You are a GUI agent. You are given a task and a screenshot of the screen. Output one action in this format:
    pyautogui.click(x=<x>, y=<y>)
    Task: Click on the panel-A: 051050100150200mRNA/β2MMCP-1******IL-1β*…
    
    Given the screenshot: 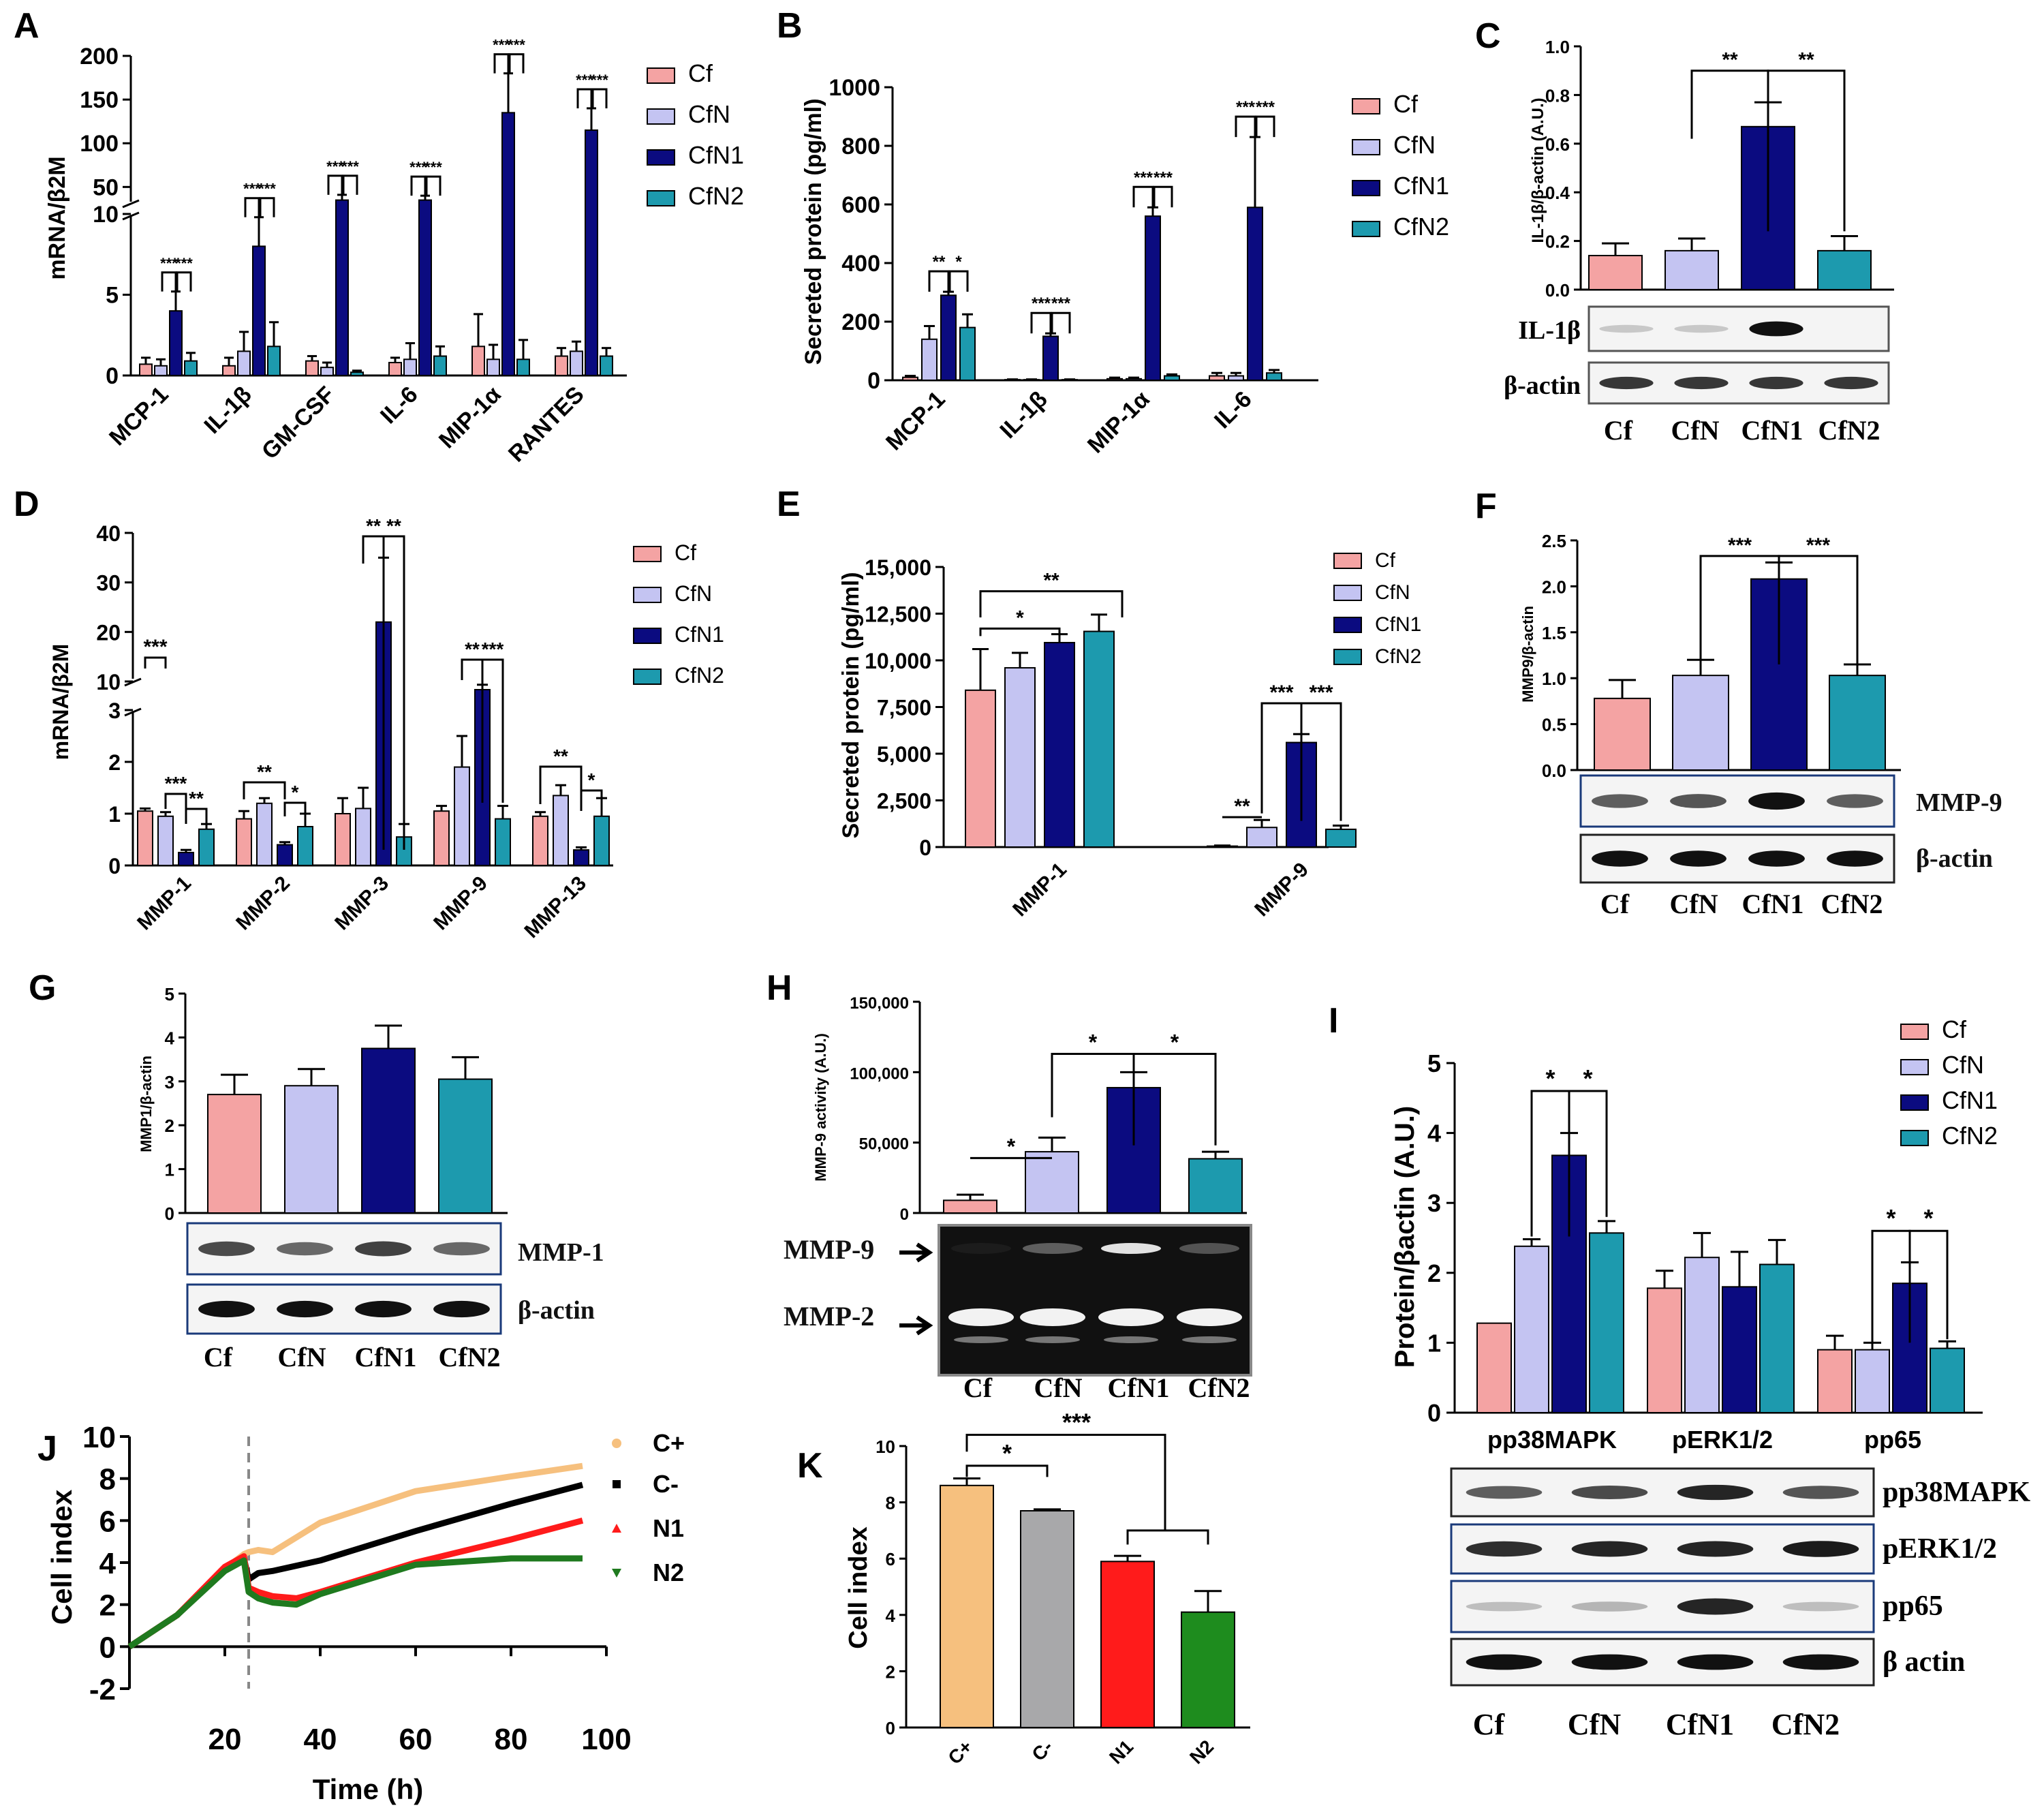 What is the action you would take?
    pyautogui.click(x=394, y=252)
    